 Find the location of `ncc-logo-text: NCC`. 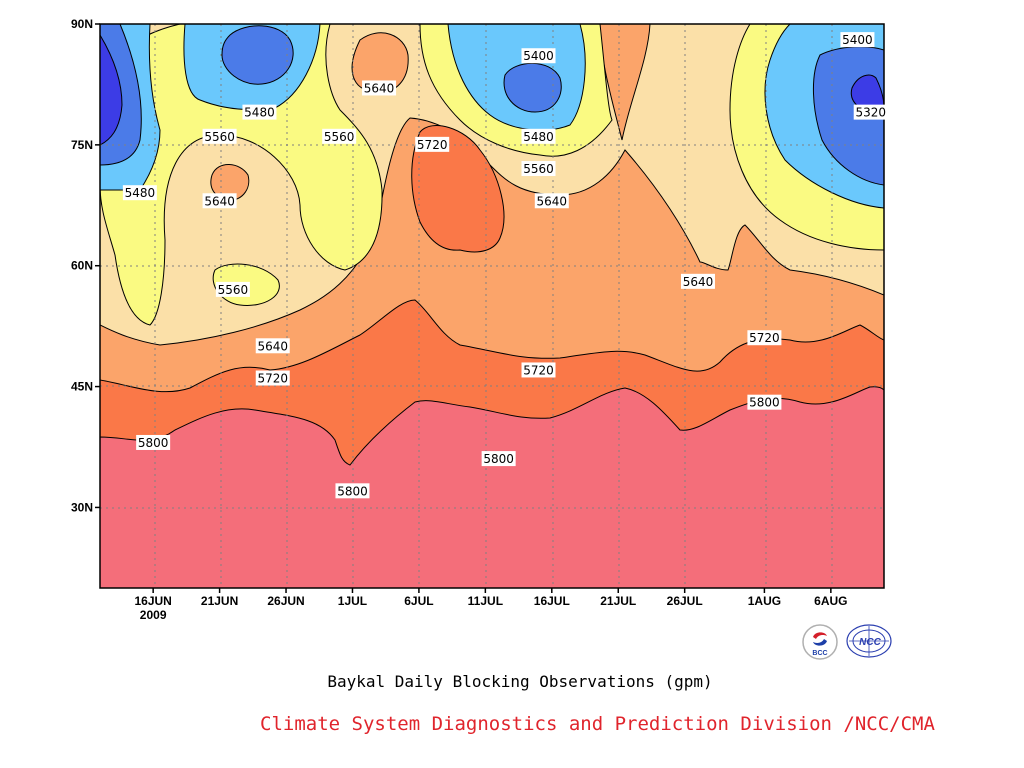

ncc-logo-text: NCC is located at coordinates (870, 642).